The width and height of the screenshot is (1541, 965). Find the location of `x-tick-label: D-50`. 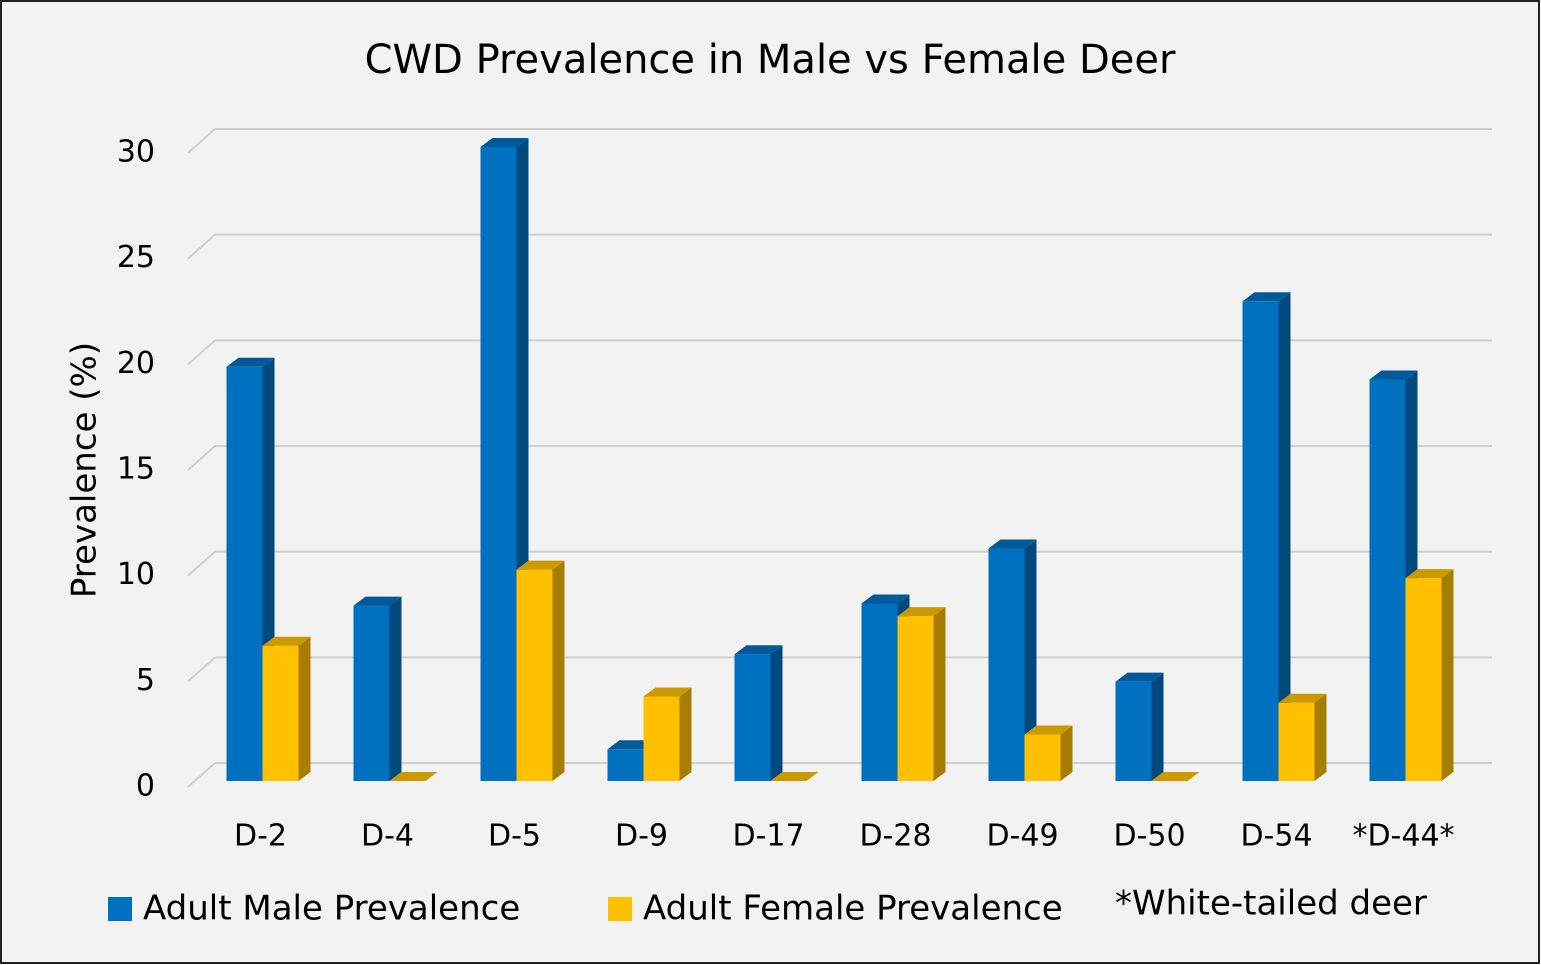

x-tick-label: D-50 is located at coordinates (1149, 836).